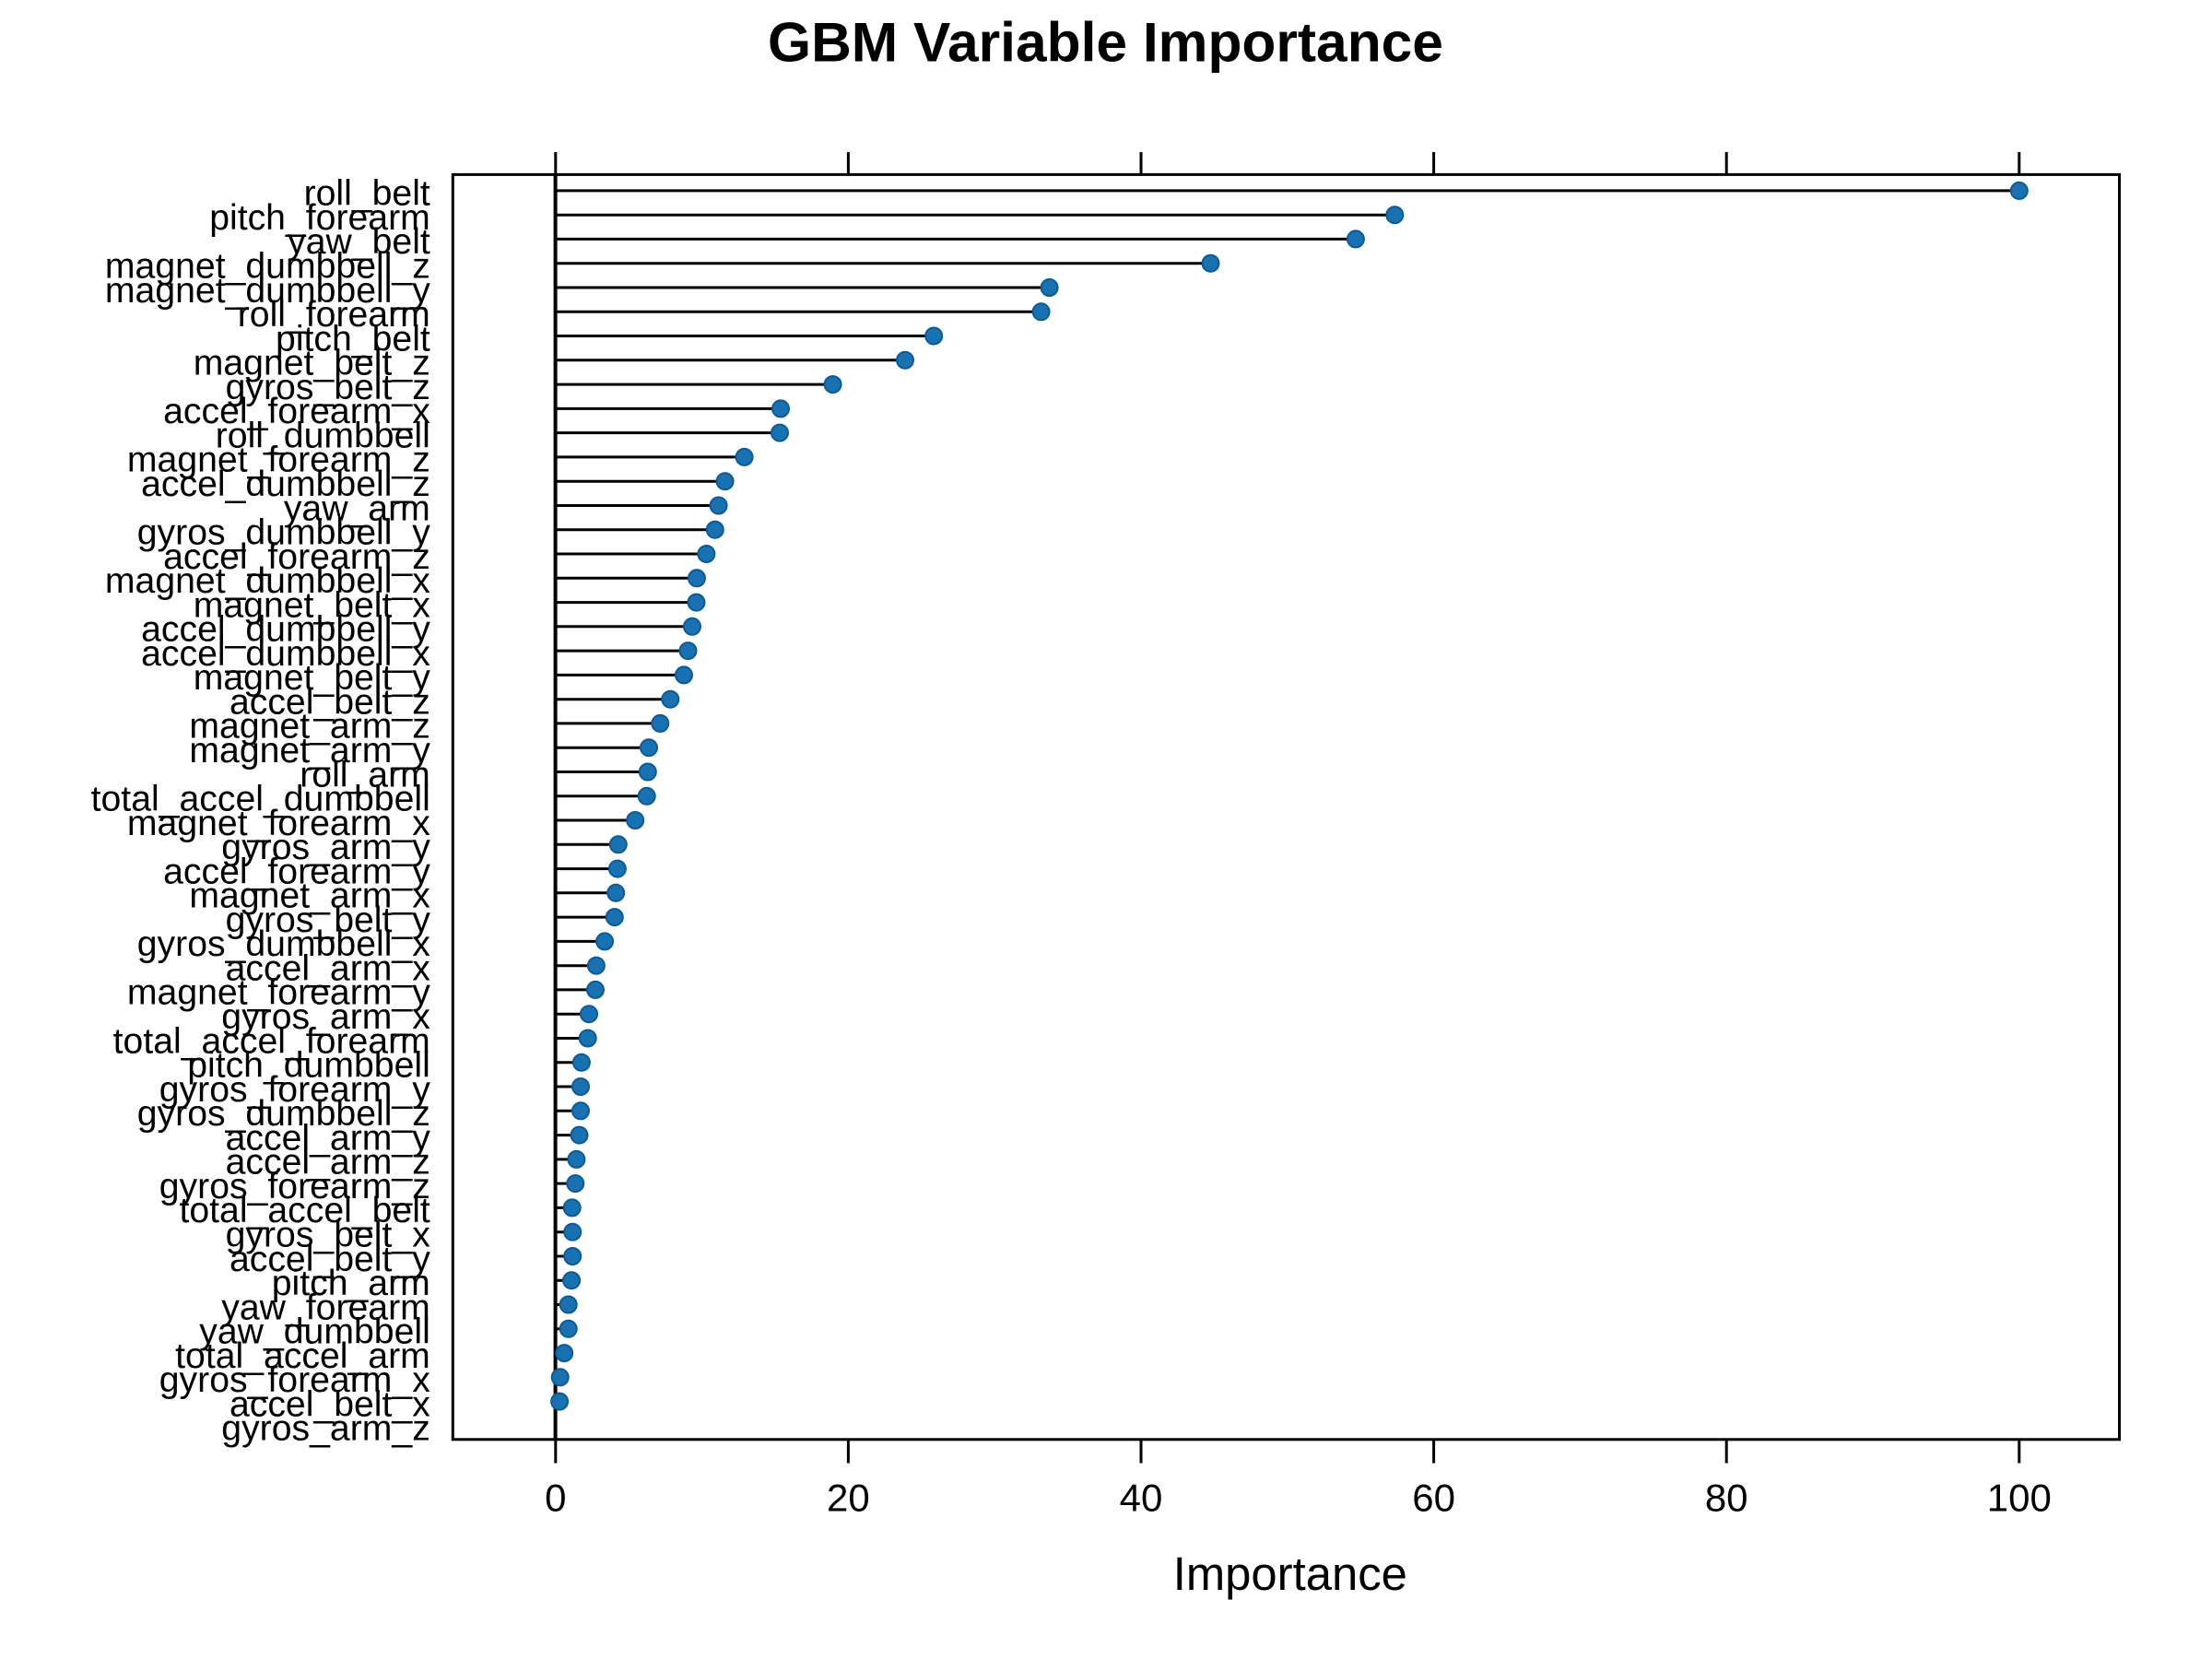  What do you see at coordinates (1141, 1498) in the screenshot?
I see `svg-text: 40` at bounding box center [1141, 1498].